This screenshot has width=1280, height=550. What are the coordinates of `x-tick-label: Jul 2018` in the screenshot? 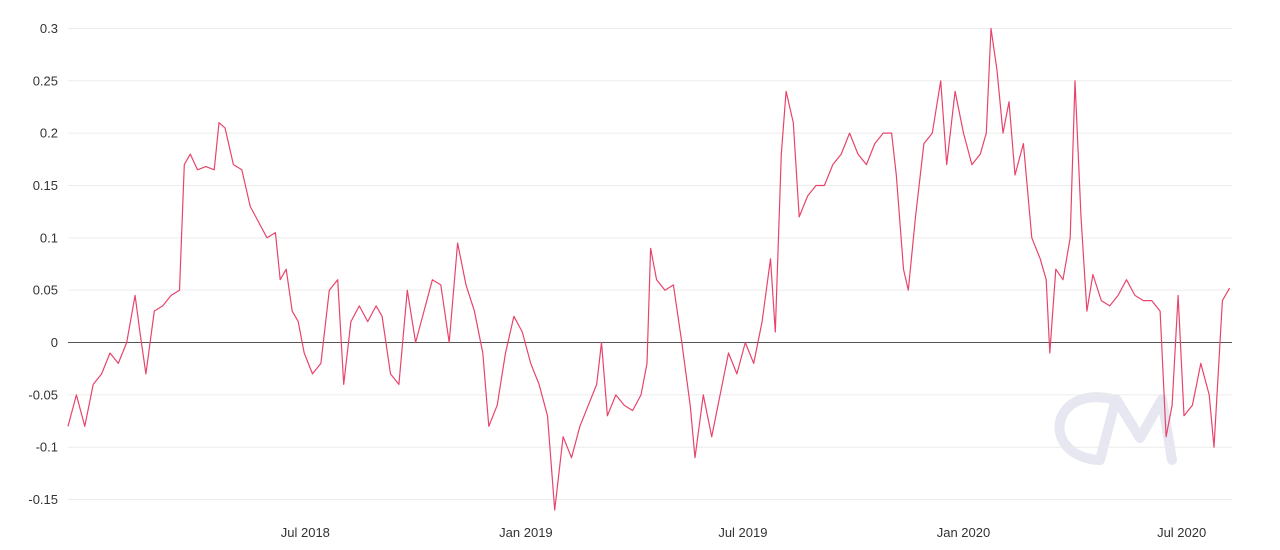 It's located at (305, 532).